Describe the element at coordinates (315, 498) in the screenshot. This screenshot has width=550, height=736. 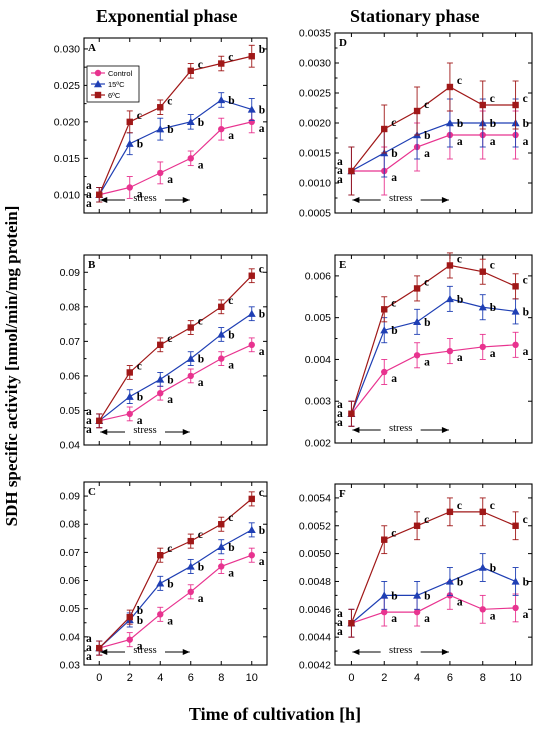
I see `y-tick-label: 0.0054` at that location.